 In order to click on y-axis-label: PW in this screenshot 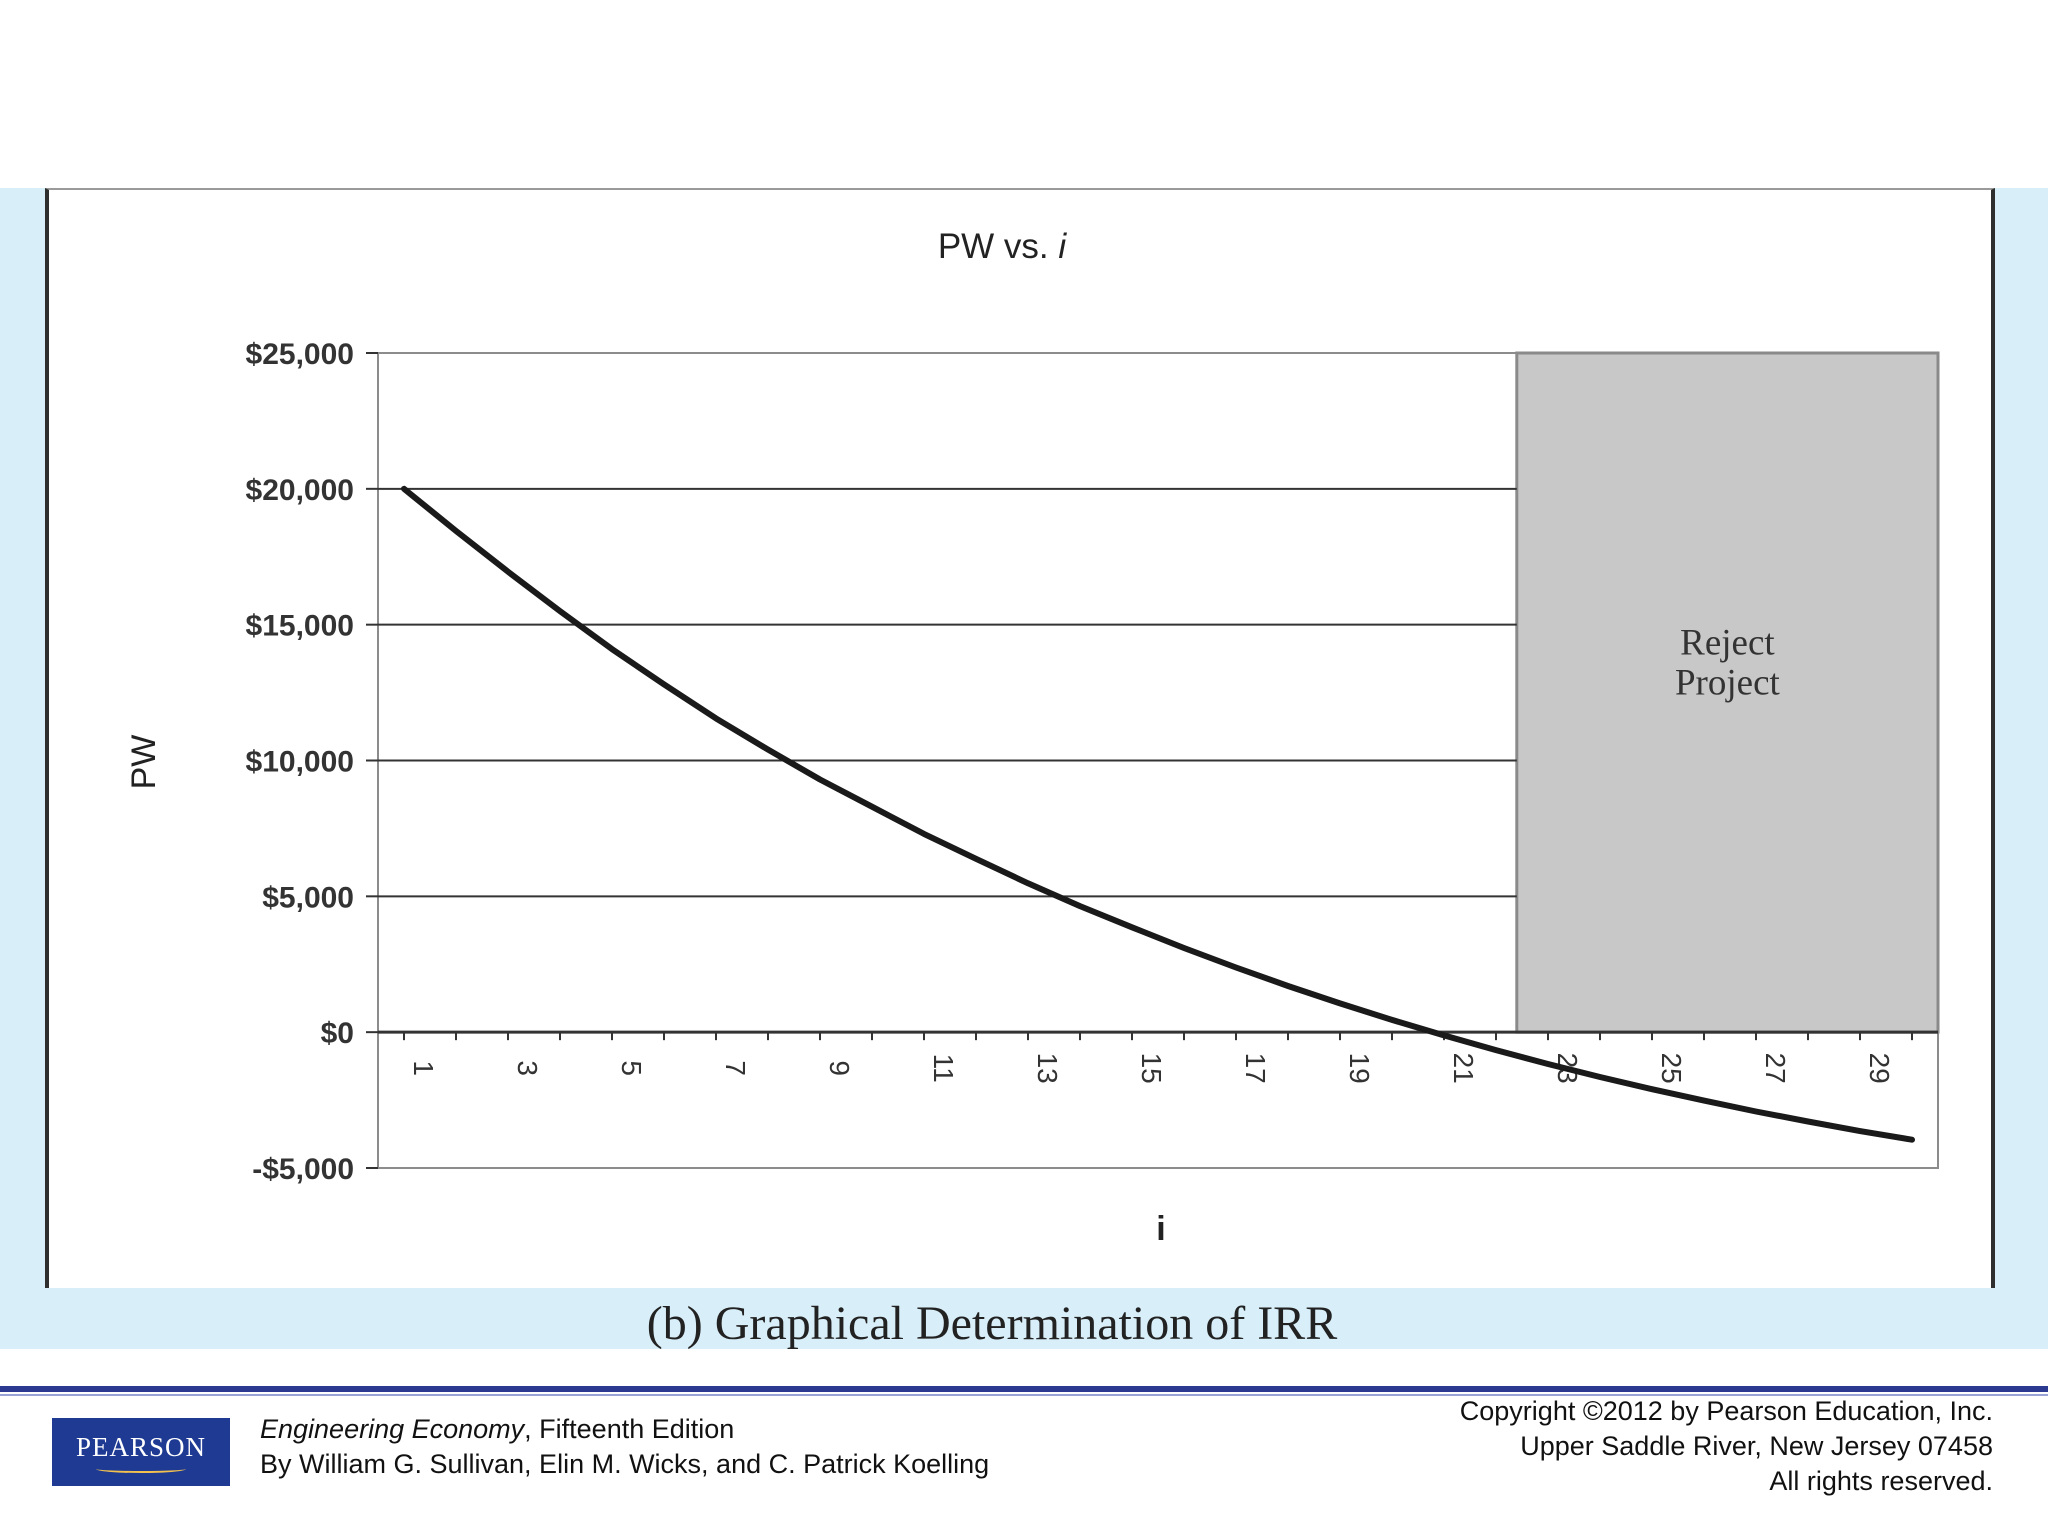, I will do `click(144, 762)`.